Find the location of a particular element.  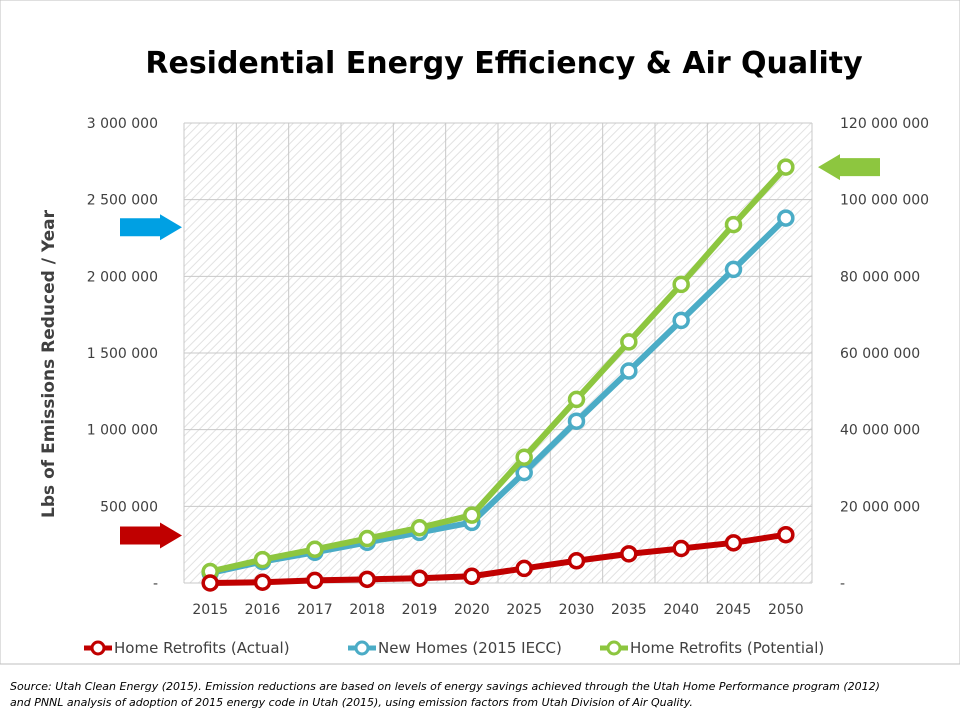

x-tick-label: 2019 is located at coordinates (420, 610).